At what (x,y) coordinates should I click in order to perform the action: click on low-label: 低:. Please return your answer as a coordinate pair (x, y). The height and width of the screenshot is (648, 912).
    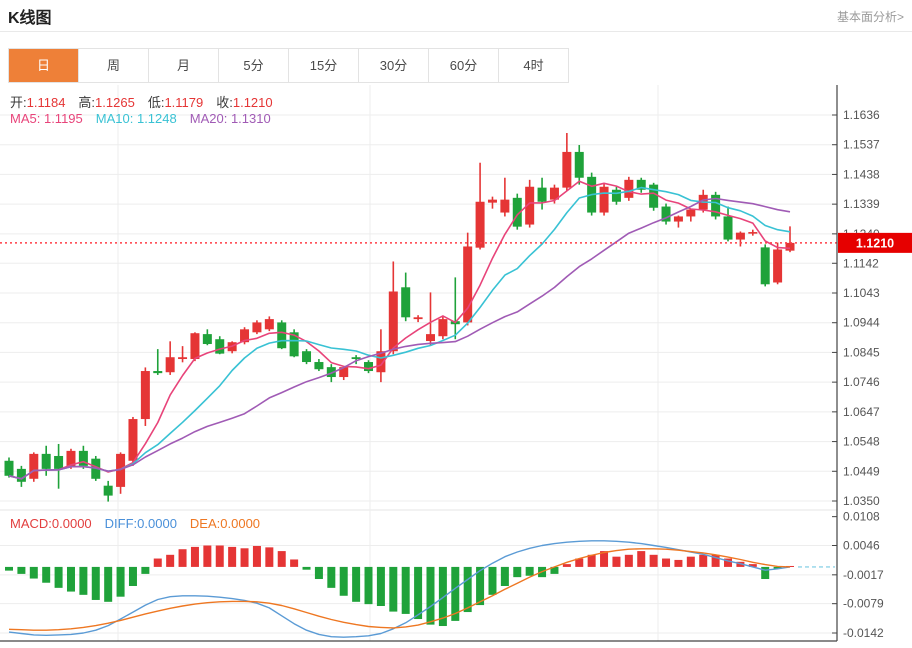
    Looking at the image, I should click on (156, 102).